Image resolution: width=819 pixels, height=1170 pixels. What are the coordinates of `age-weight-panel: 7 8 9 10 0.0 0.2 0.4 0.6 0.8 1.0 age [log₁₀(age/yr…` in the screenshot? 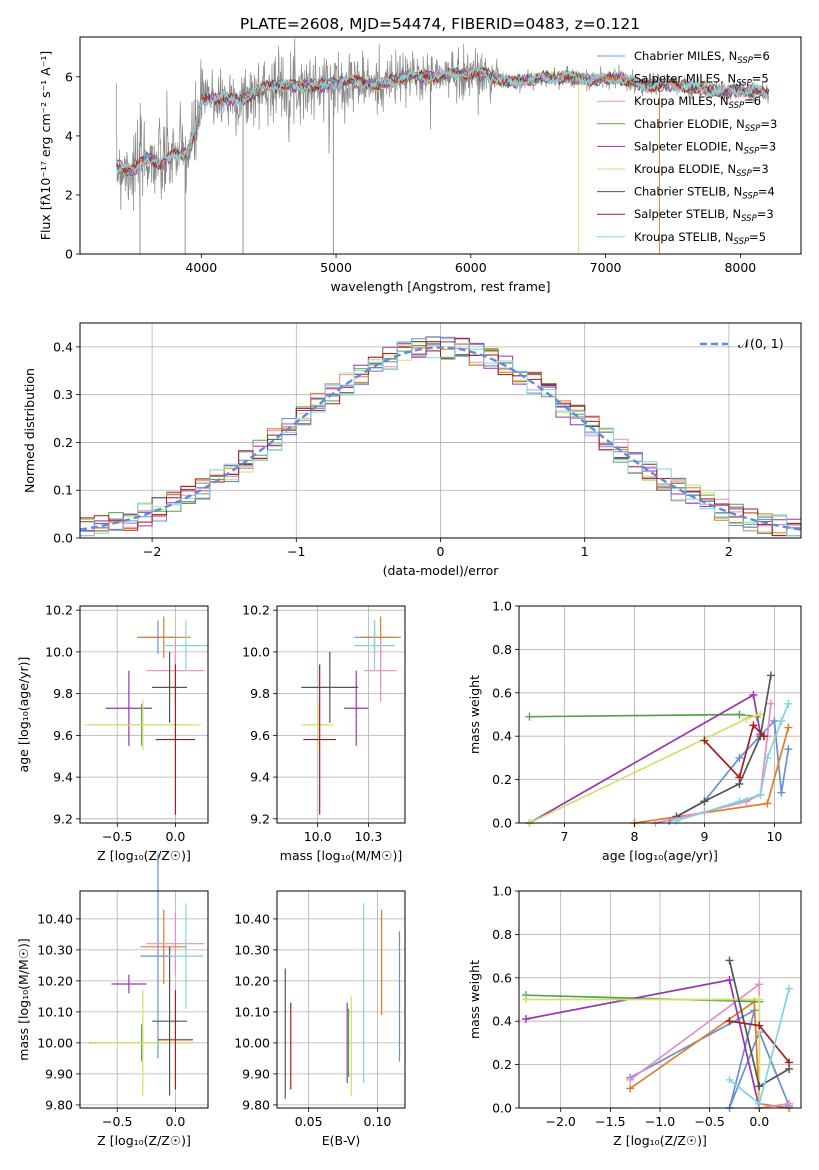 It's located at (634, 731).